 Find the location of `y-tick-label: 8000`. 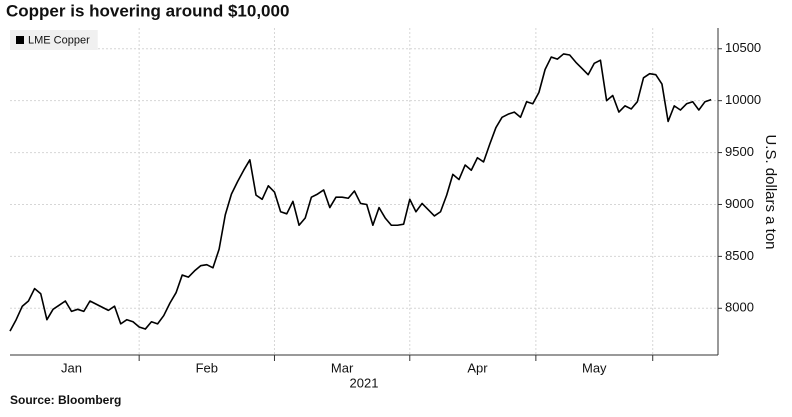

y-tick-label: 8000 is located at coordinates (739, 307).